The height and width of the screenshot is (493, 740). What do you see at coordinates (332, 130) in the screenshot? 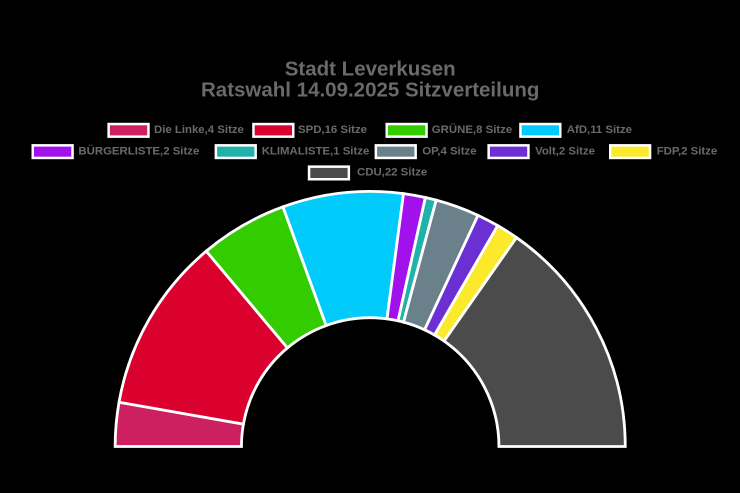
I see `svg-text: SPD,16 Sitze` at bounding box center [332, 130].